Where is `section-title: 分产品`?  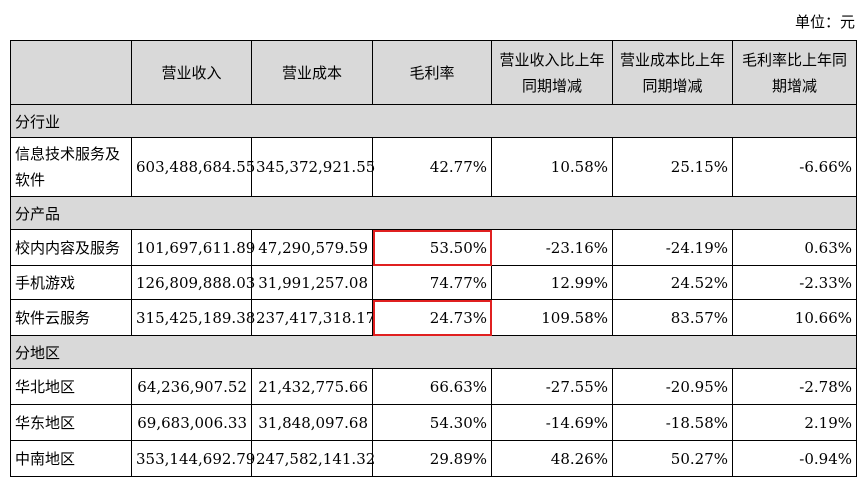 section-title: 分产品 is located at coordinates (433, 213).